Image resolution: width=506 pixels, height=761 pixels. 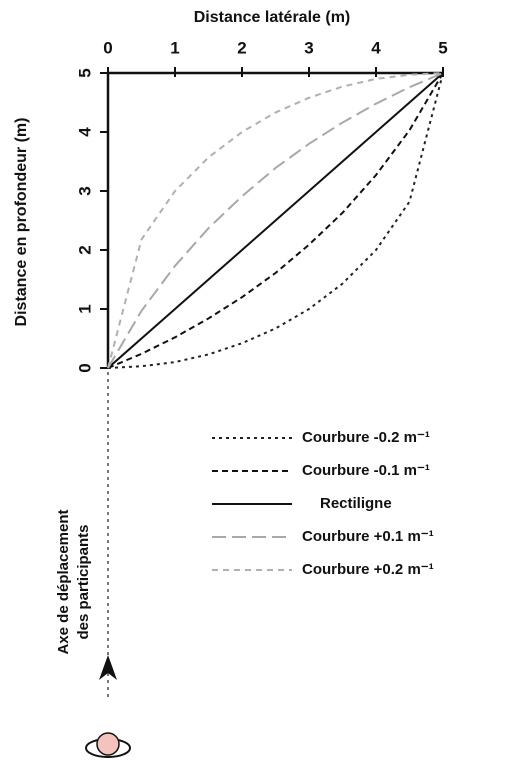 I want to click on x-tick-label: 3, so click(x=308, y=47).